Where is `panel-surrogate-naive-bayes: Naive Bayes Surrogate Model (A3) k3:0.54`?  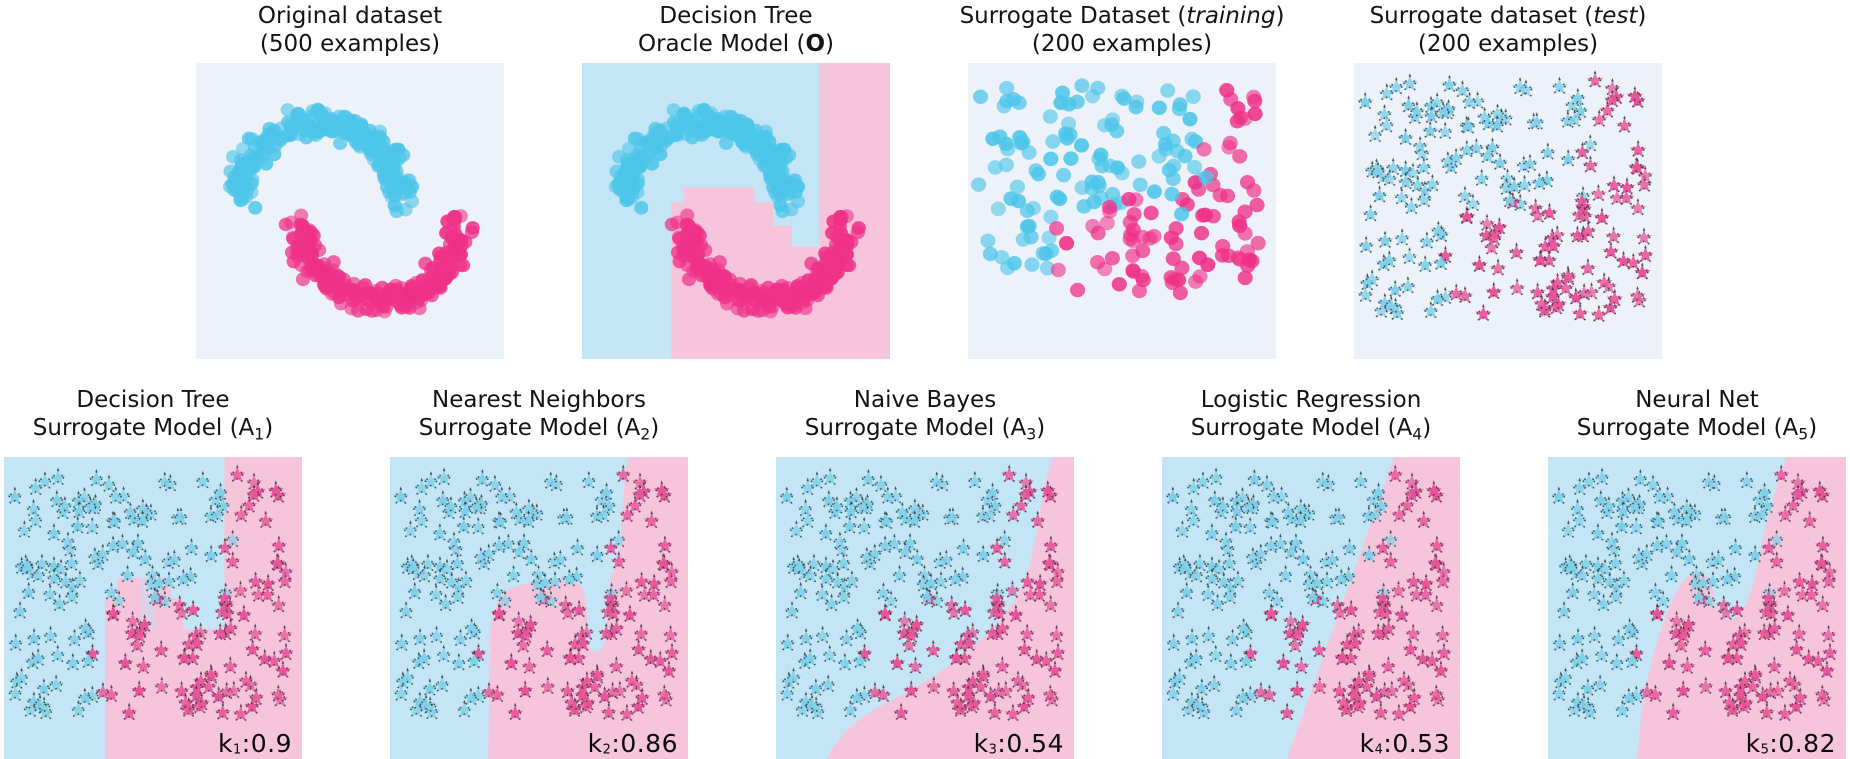
panel-surrogate-naive-bayes: Naive Bayes Surrogate Model (A3) k3:0.54 is located at coordinates (925, 572).